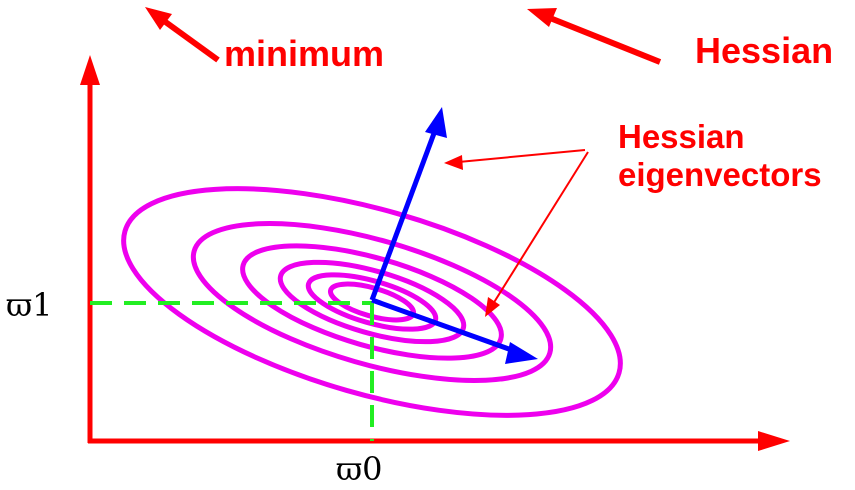 This screenshot has height=490, width=855. Describe the element at coordinates (764, 50) in the screenshot. I see `label-hessian: Hessian` at that location.